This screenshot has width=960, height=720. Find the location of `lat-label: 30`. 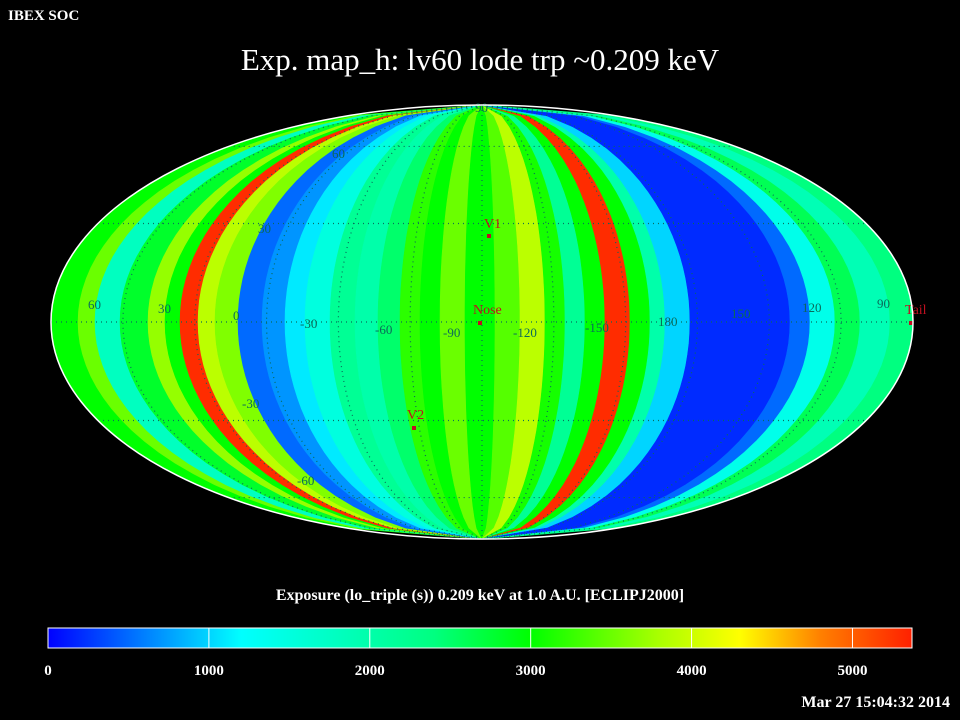

lat-label: 30 is located at coordinates (264, 228).